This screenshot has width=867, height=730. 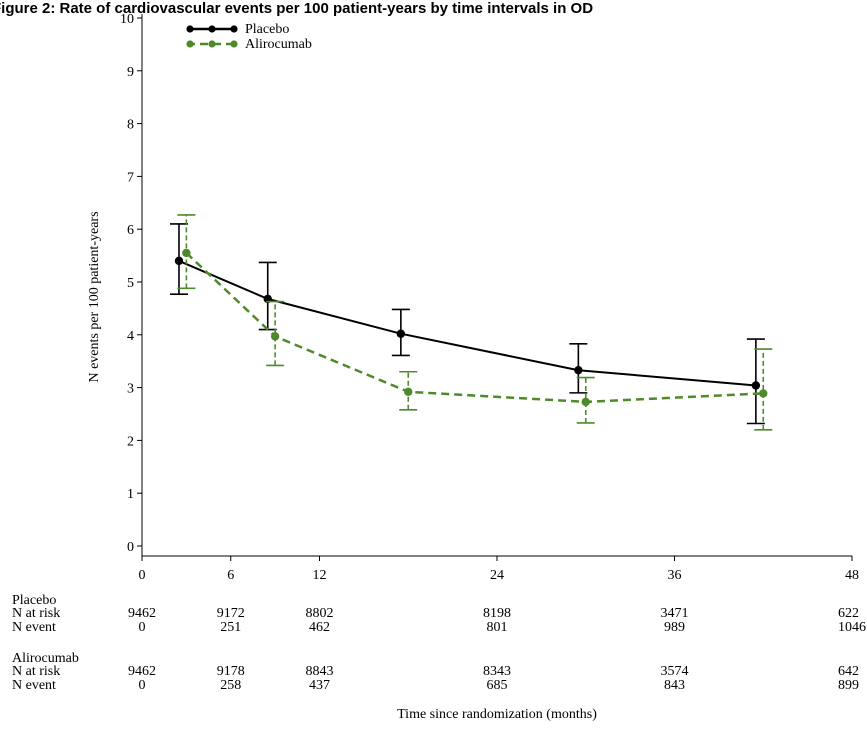 I want to click on y-tick-label: 8, so click(x=130, y=125).